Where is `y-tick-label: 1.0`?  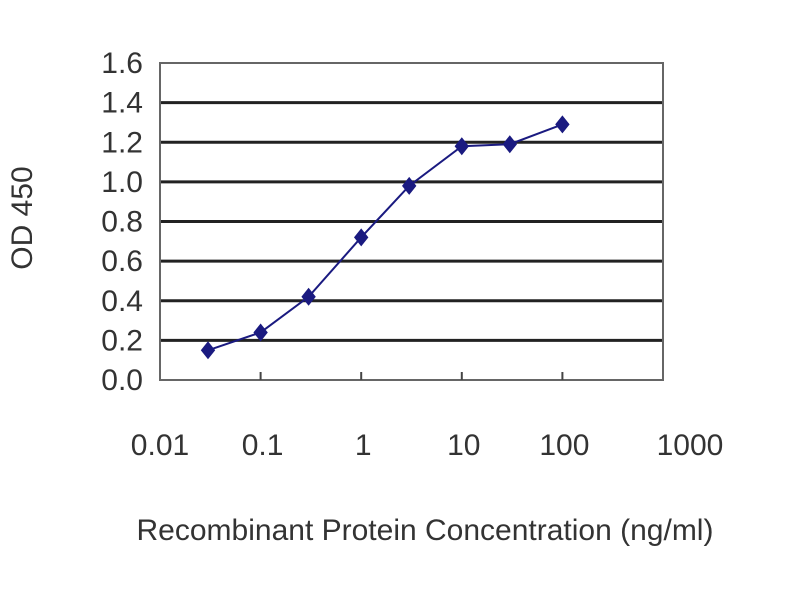 y-tick-label: 1.0 is located at coordinates (122, 182).